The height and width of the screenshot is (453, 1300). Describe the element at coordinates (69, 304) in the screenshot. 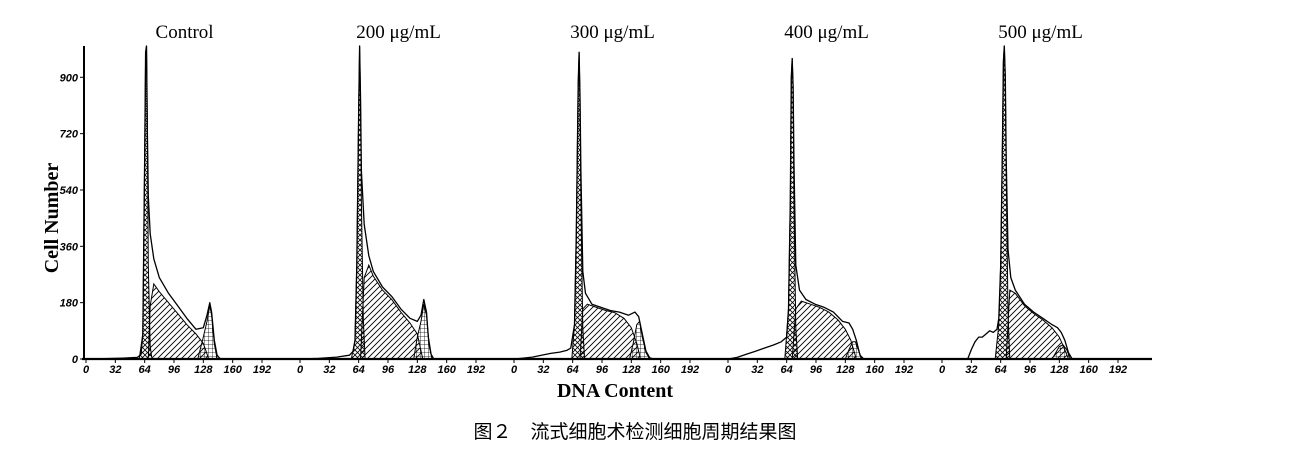

I see `y-tick-label: 180` at that location.